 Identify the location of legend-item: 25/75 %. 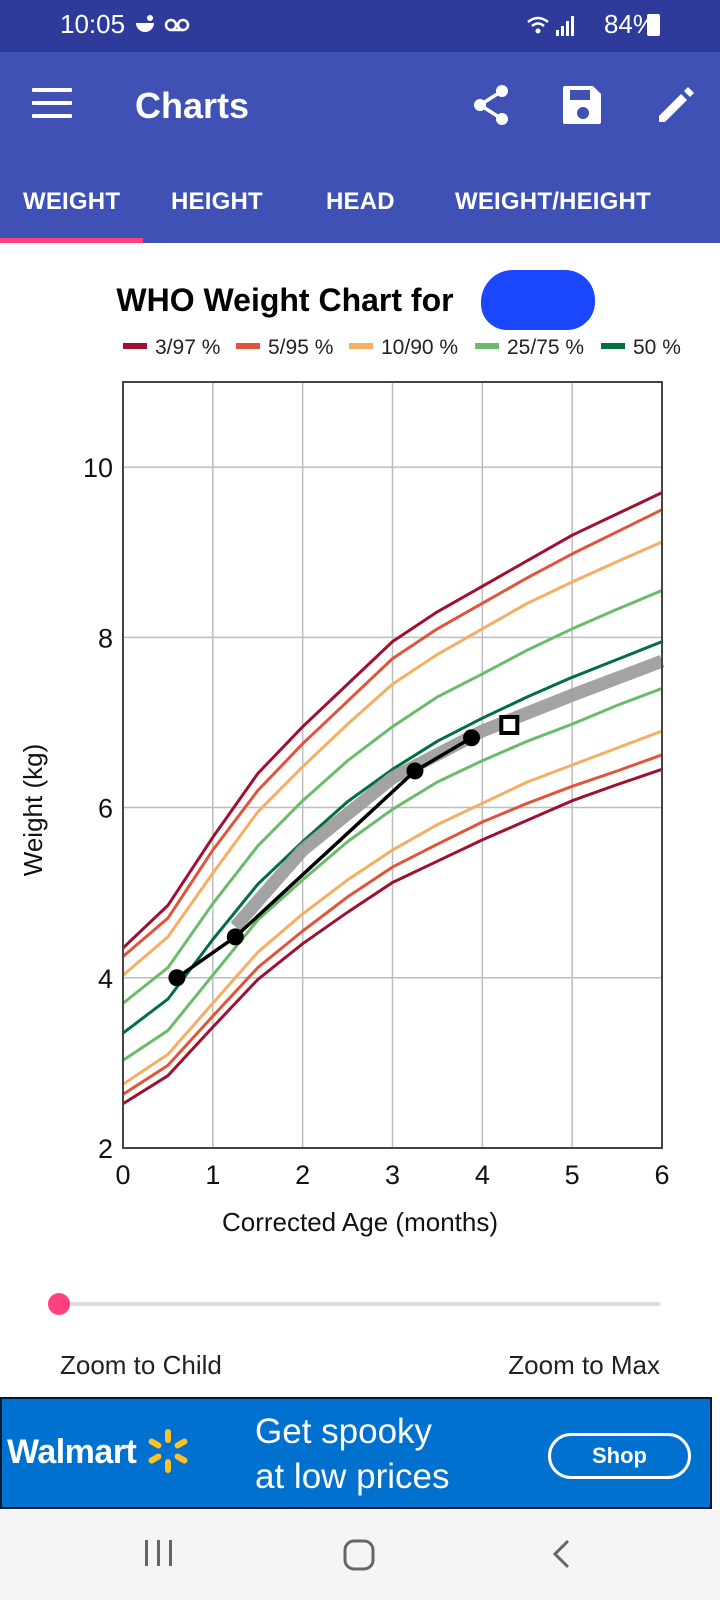
(529, 348).